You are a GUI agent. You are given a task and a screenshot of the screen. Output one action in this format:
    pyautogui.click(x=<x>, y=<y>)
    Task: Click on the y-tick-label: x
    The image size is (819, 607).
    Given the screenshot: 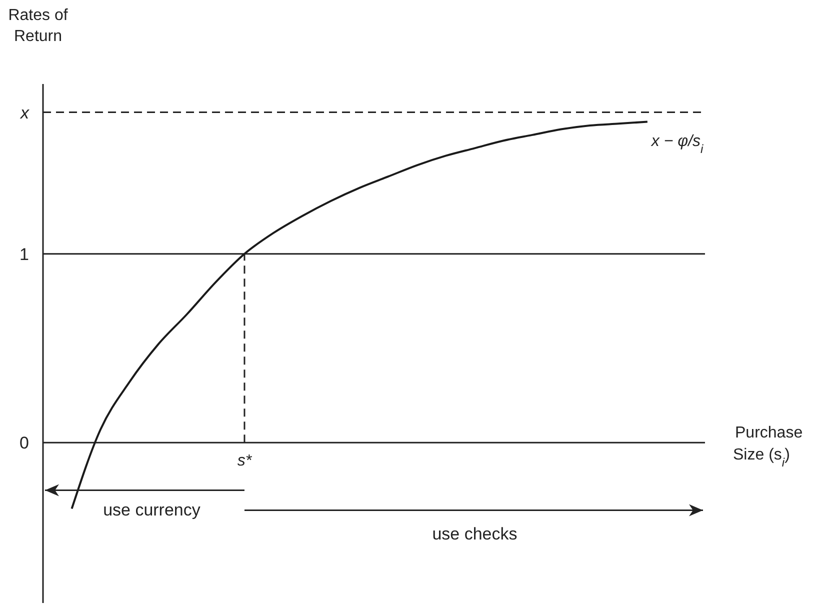 What is the action you would take?
    pyautogui.click(x=25, y=112)
    